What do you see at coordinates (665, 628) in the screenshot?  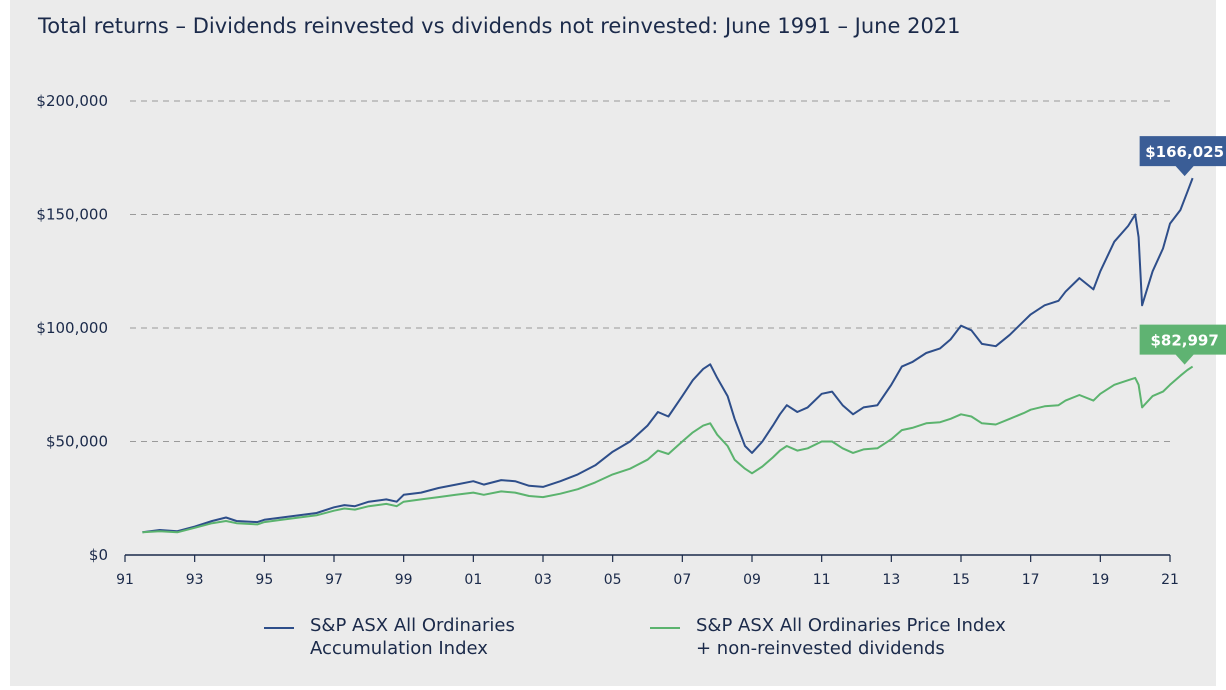 I see `legend-swatch-price` at bounding box center [665, 628].